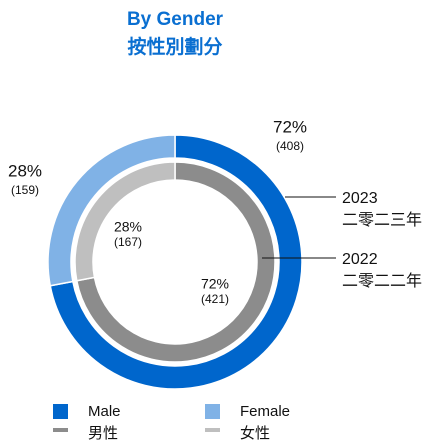 The width and height of the screenshot is (435, 448). Describe the element at coordinates (382, 220) in the screenshot. I see `series-name-zh: 二零二三年` at that location.